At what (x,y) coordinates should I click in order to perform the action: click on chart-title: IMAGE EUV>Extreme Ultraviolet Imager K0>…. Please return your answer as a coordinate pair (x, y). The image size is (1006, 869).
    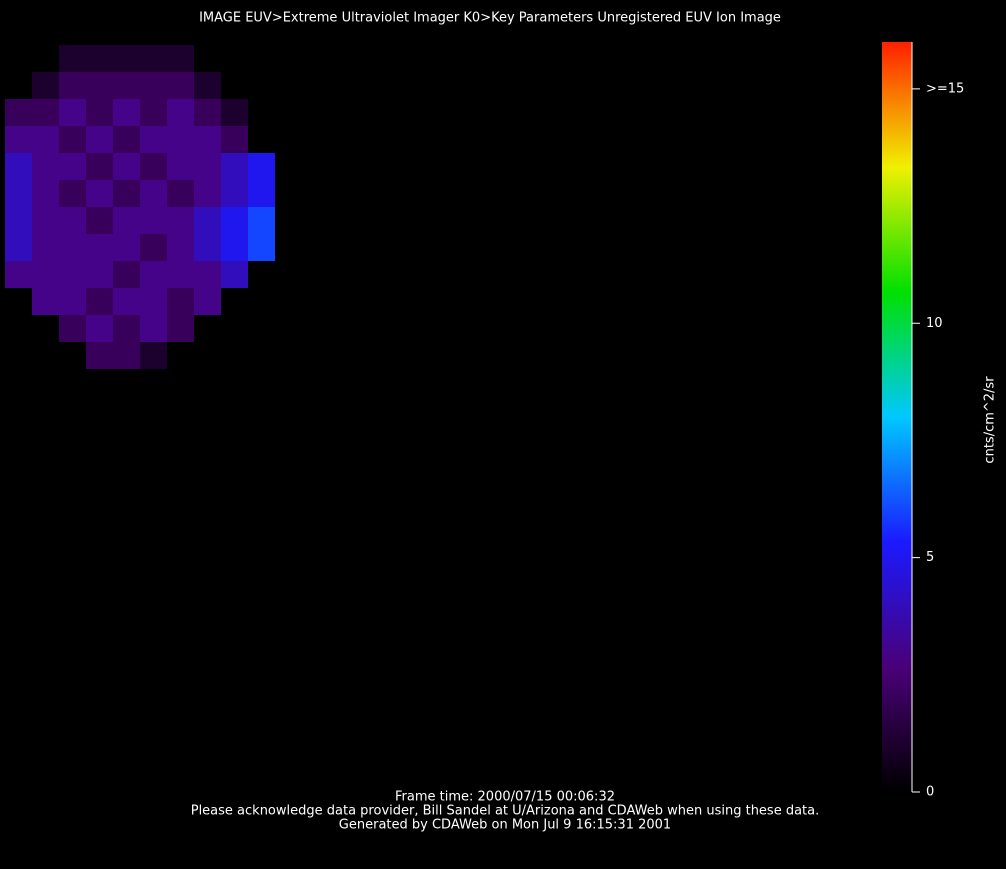
    Looking at the image, I should click on (490, 18).